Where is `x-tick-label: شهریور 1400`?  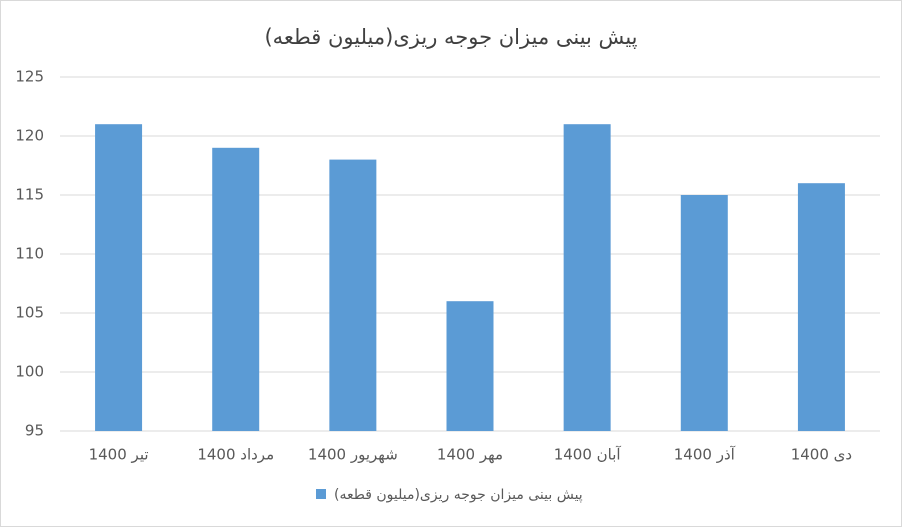 x-tick-label: شهریور 1400 is located at coordinates (353, 455).